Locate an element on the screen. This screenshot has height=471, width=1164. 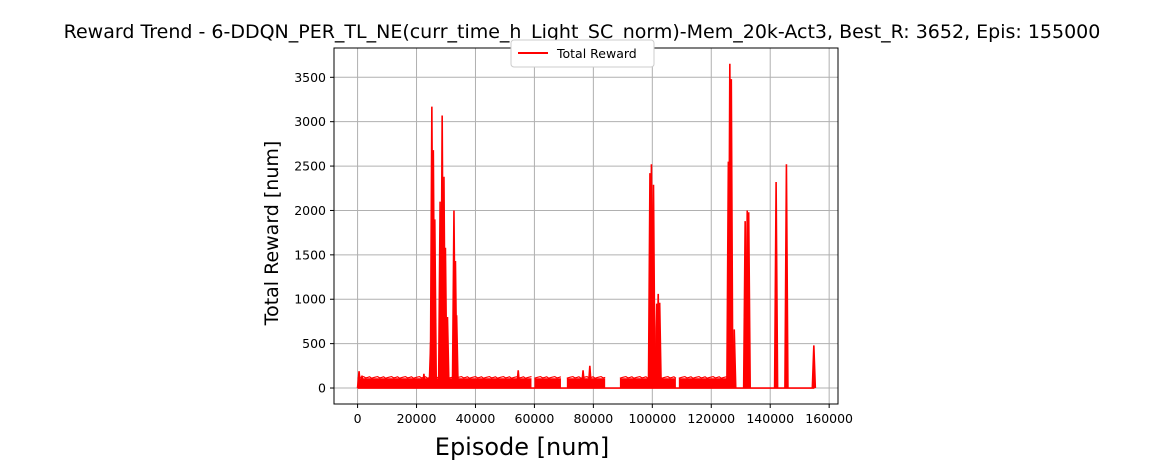
legend: Total Reward is located at coordinates (582, 53).